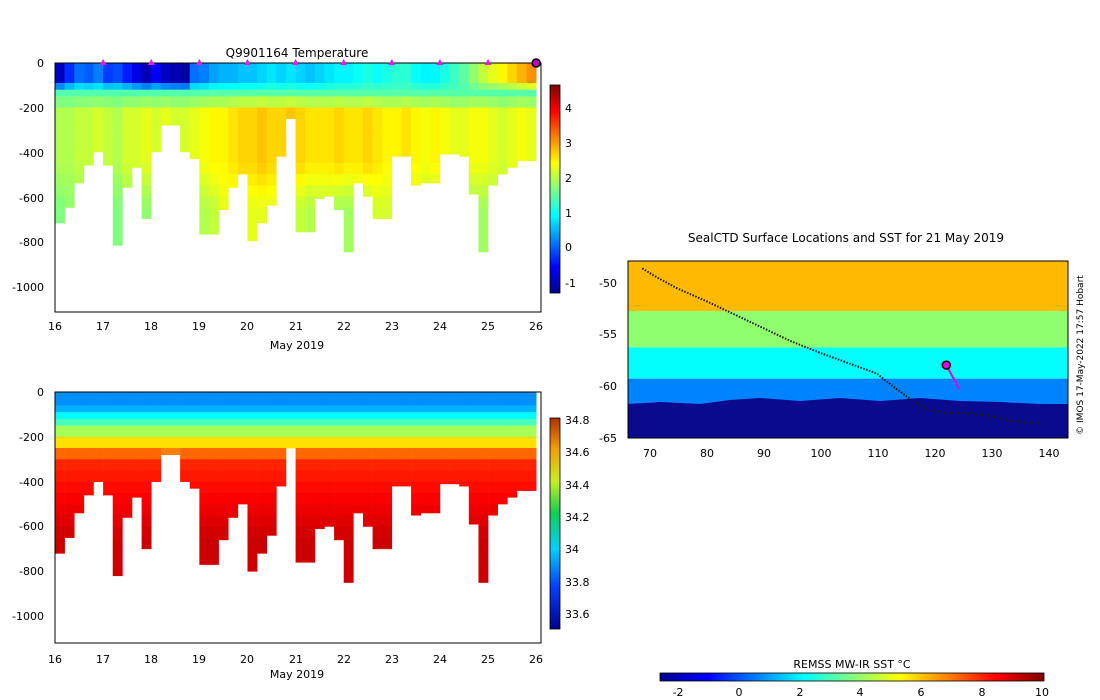 The height and width of the screenshot is (700, 1100). Describe the element at coordinates (31, 482) in the screenshot. I see `salinity-y-tick: -400` at that location.